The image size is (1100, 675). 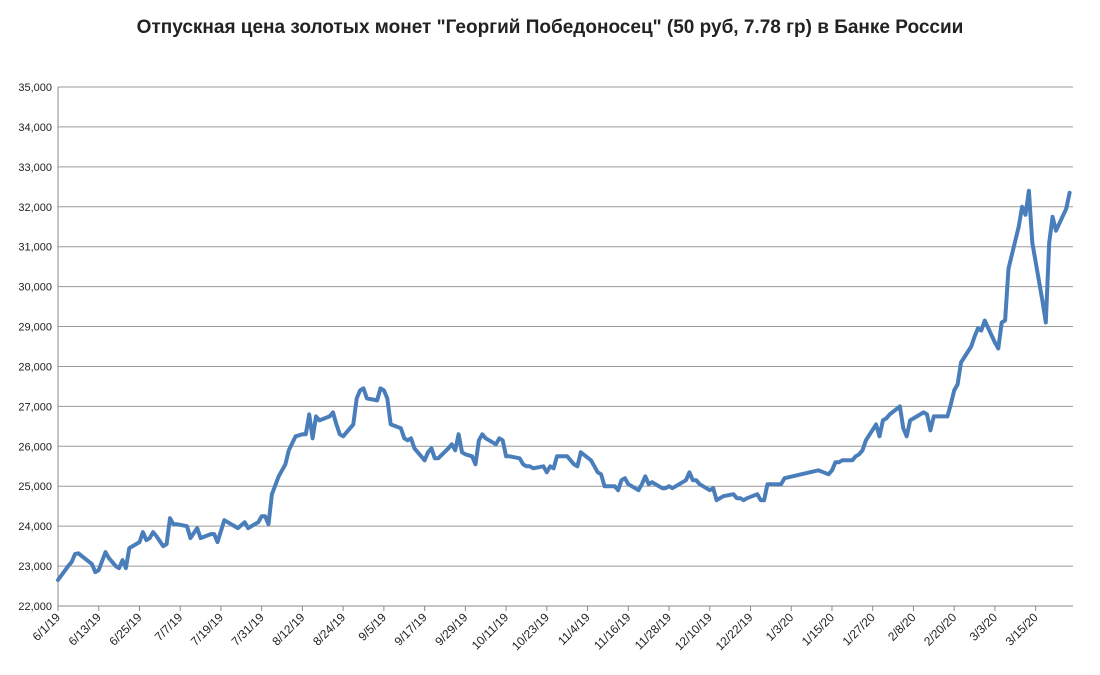 What do you see at coordinates (35, 208) in the screenshot?
I see `y-tick-label: 32,000` at bounding box center [35, 208].